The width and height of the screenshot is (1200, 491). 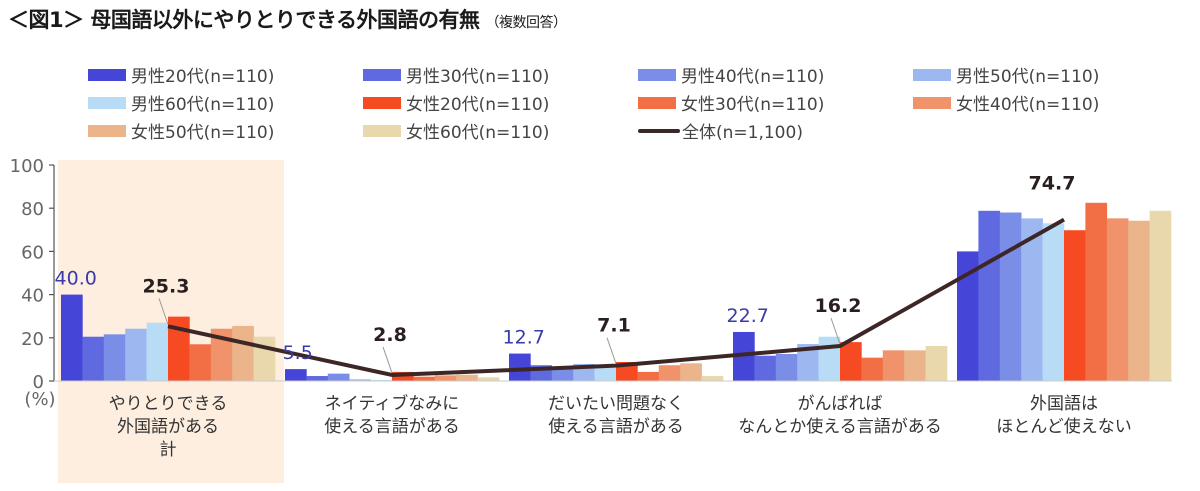 I want to click on data-label-overall: 16.2, so click(x=838, y=306).